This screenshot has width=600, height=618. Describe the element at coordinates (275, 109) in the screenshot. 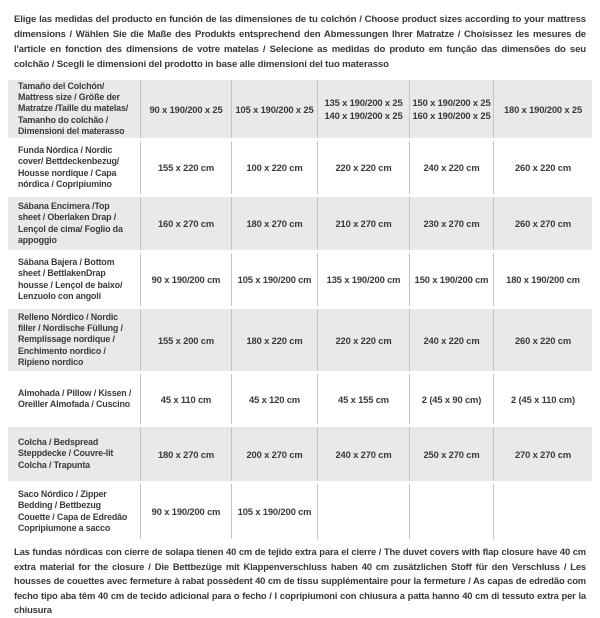

I see `size-value-cell: 105 x 190/200 x 25` at that location.